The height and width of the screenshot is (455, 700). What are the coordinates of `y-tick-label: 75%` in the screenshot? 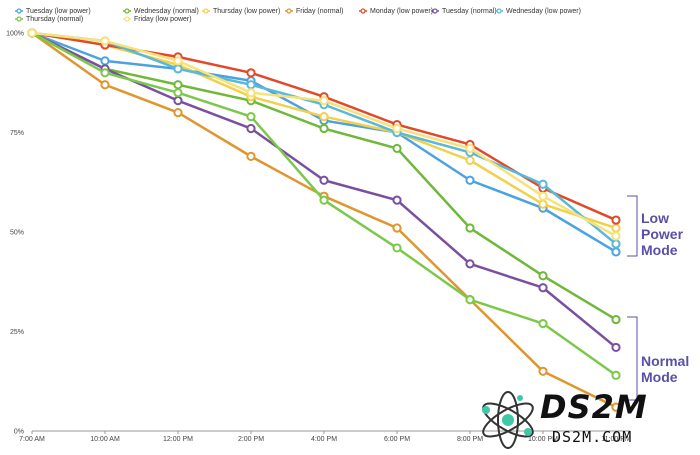 It's located at (17, 133).